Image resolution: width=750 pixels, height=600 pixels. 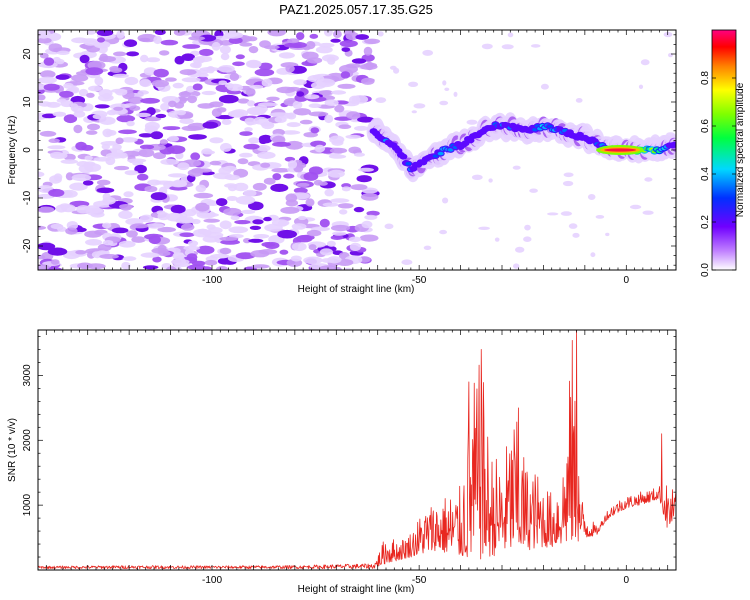 I want to click on colorbar-tick-label: 0.2, so click(x=705, y=222).